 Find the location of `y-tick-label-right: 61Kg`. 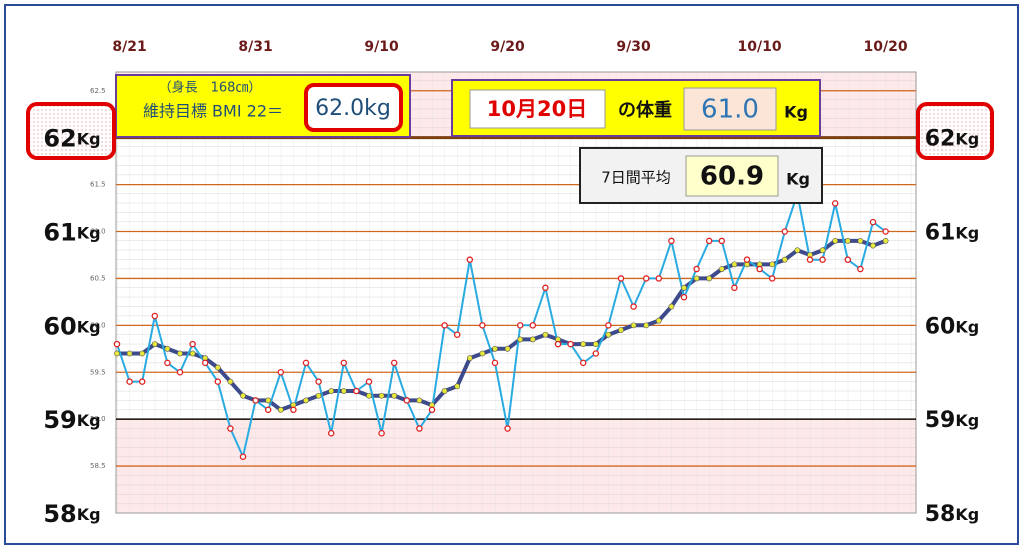

y-tick-label-right: 61Kg is located at coordinates (952, 233).